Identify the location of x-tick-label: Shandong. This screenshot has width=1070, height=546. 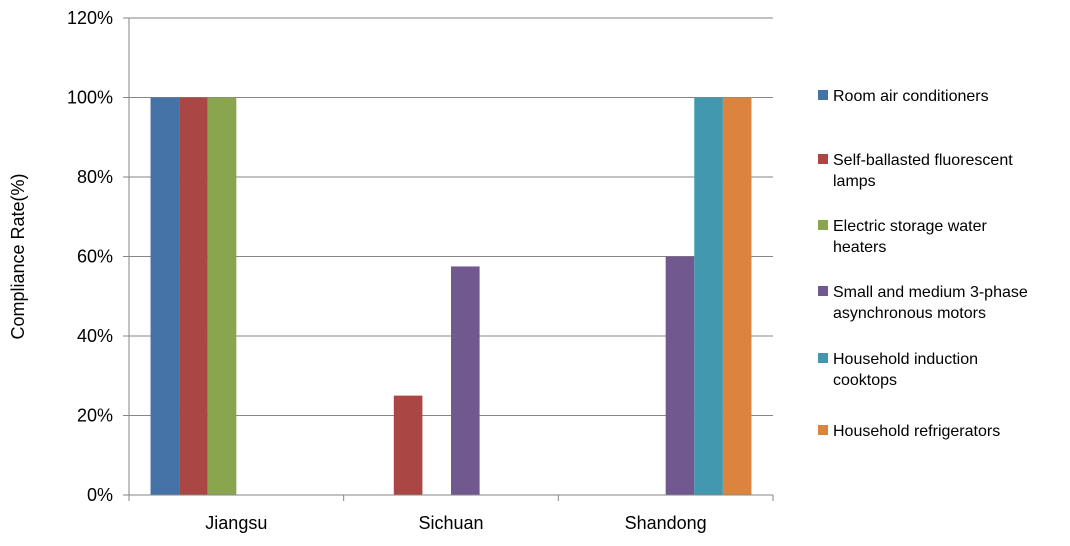
(666, 523).